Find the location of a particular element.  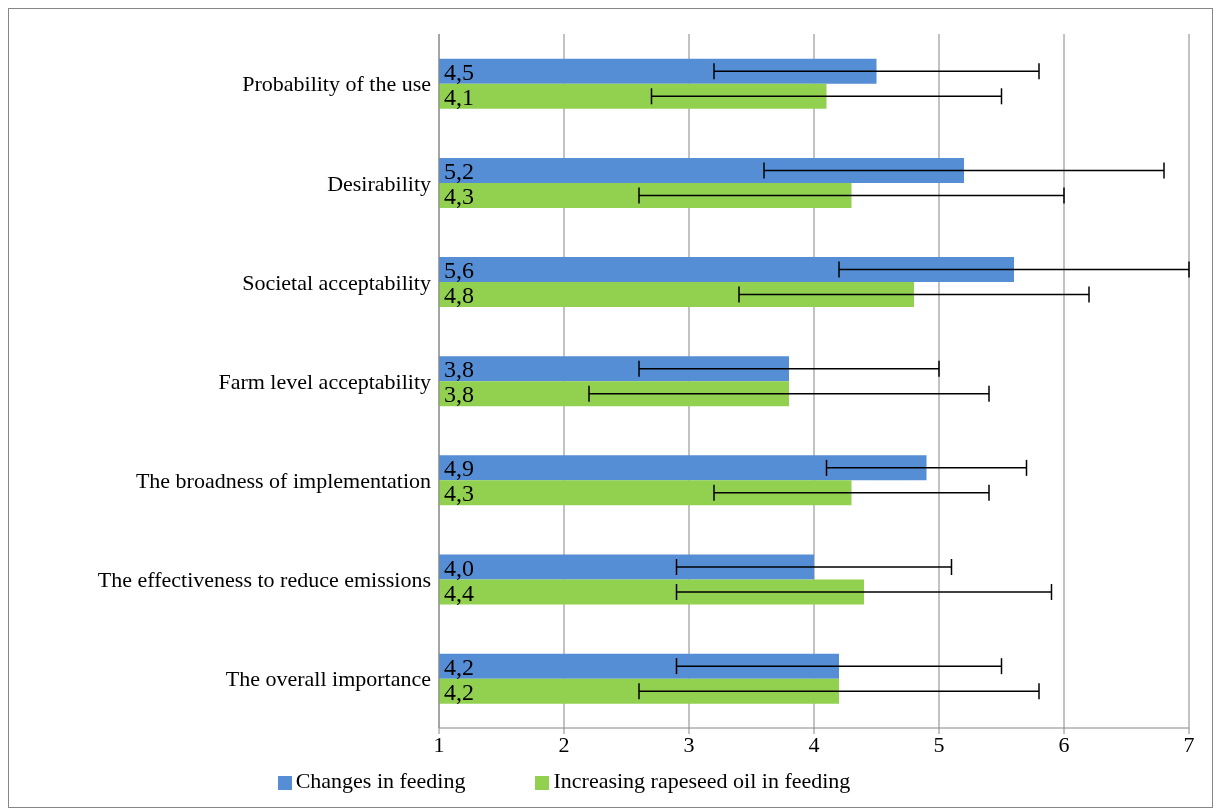

legend-label: Changes in feeding is located at coordinates (380, 780).